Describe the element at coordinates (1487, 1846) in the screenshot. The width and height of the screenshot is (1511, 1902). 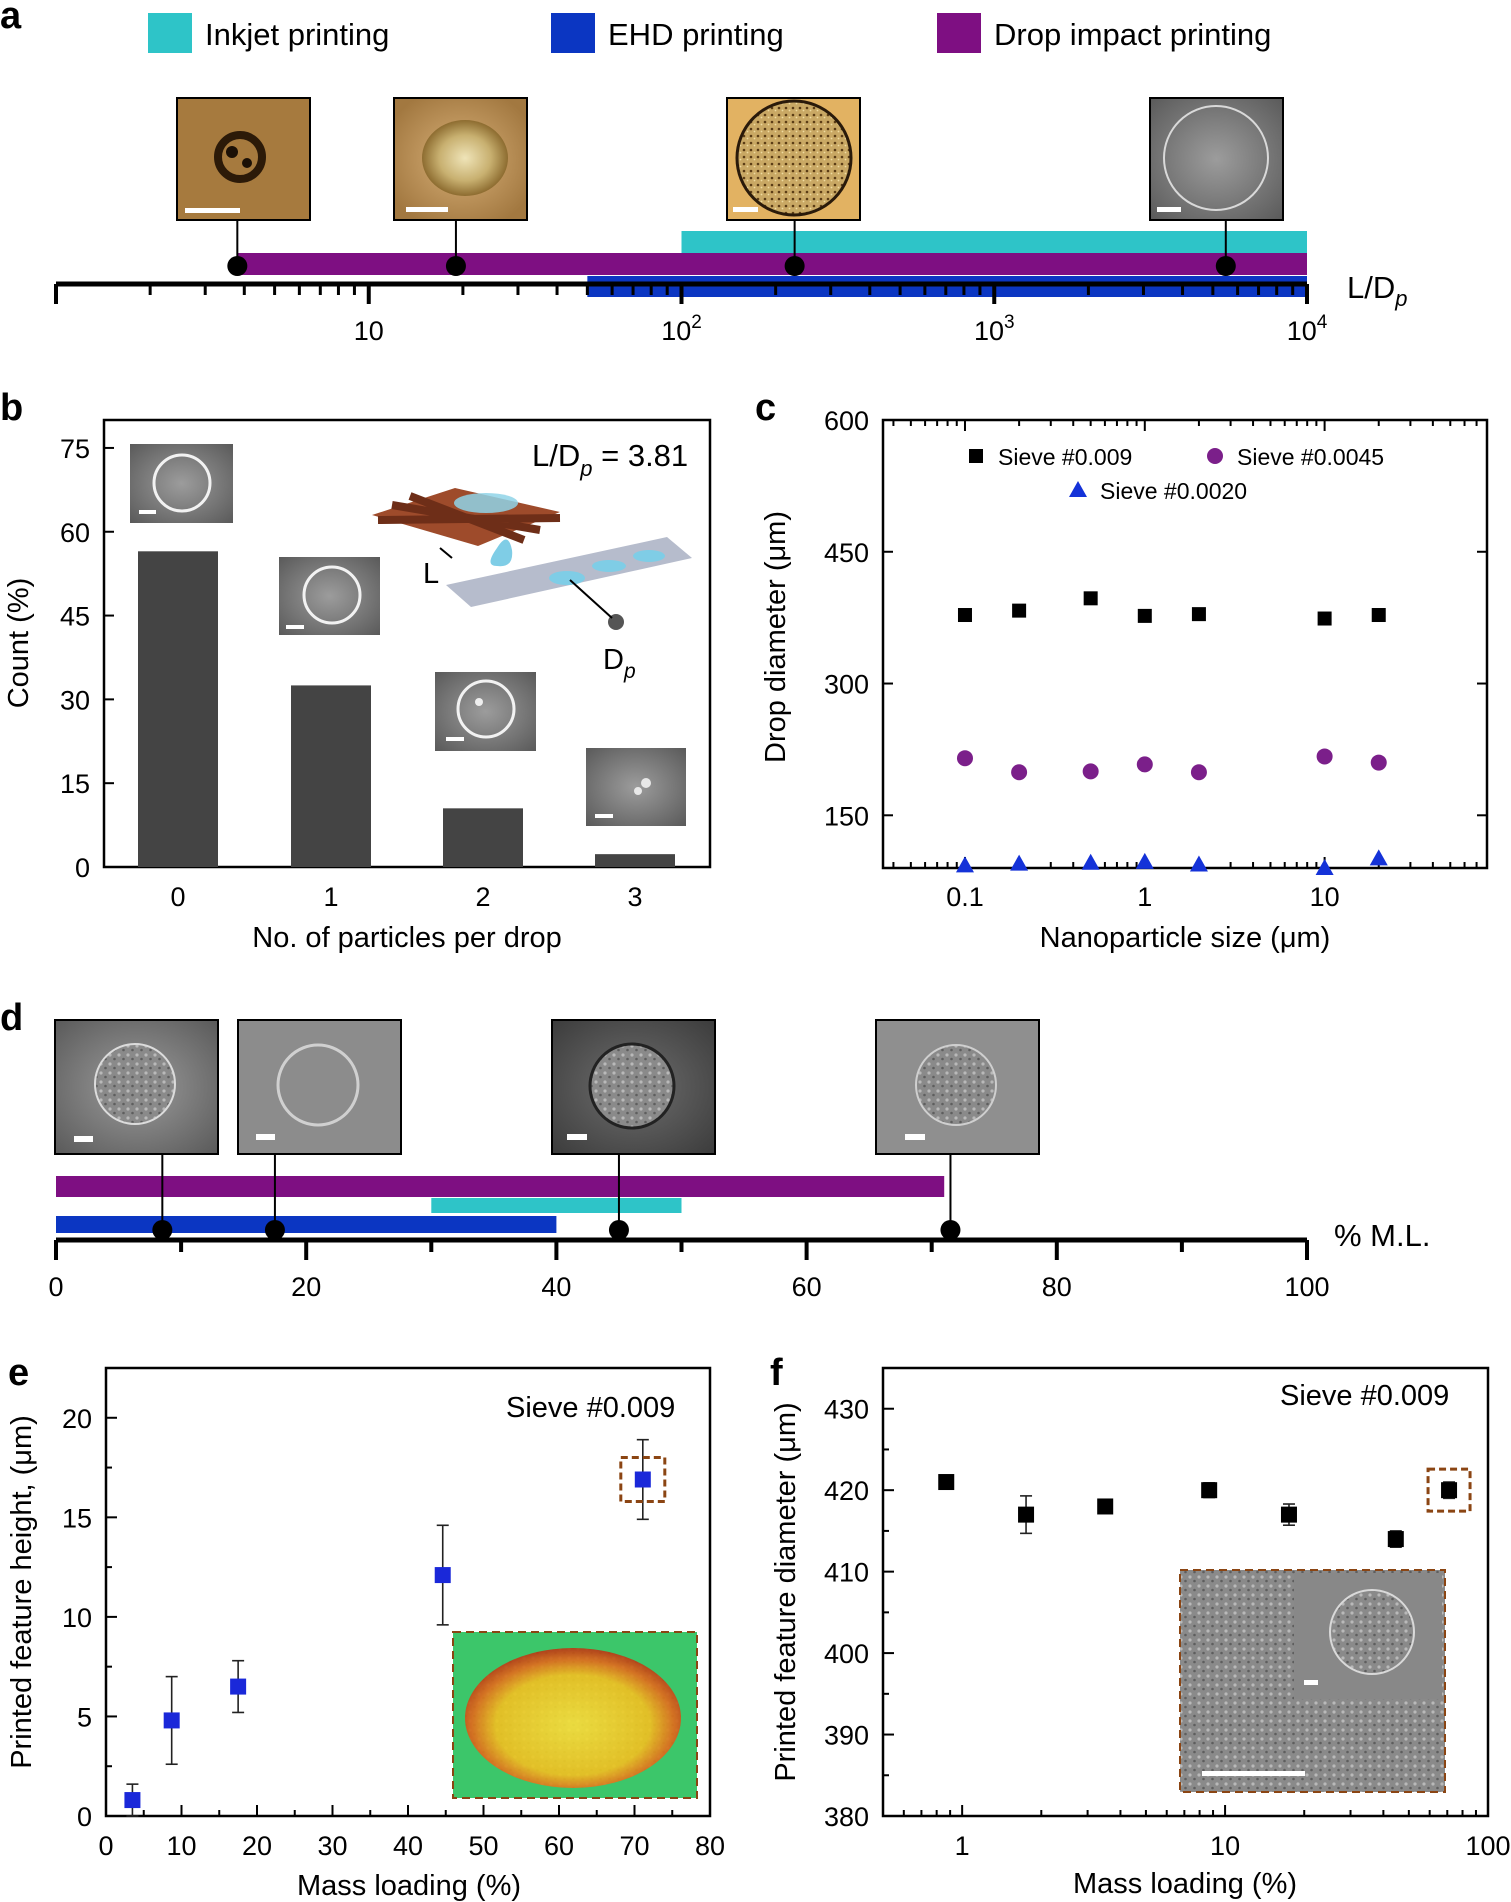
I see `xtick-label-f: 100` at that location.